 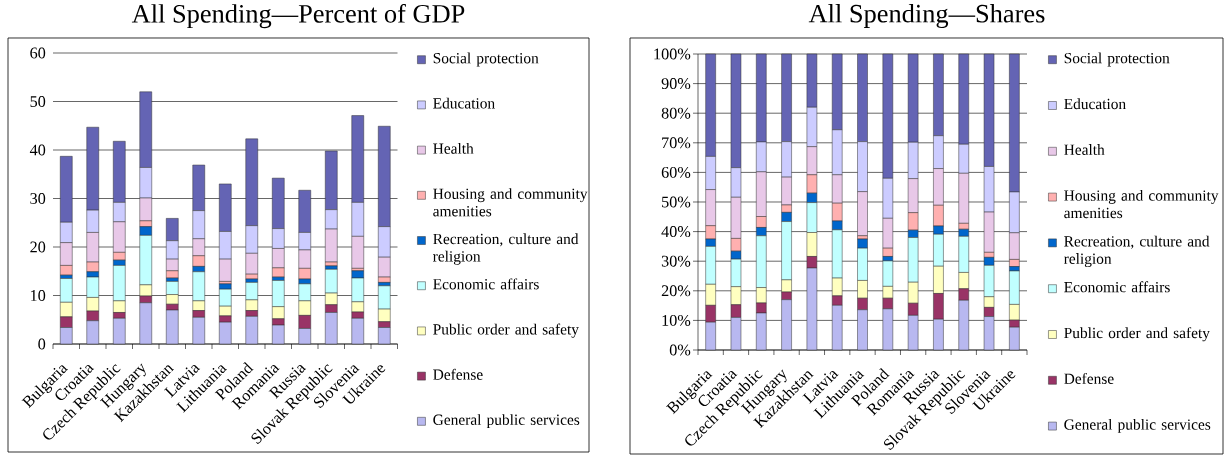 I want to click on y-tick-label: 20, so click(x=38, y=247).